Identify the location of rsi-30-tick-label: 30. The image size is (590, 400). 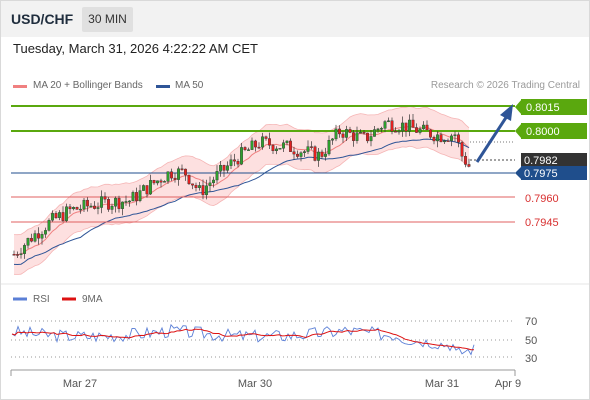
(531, 359).